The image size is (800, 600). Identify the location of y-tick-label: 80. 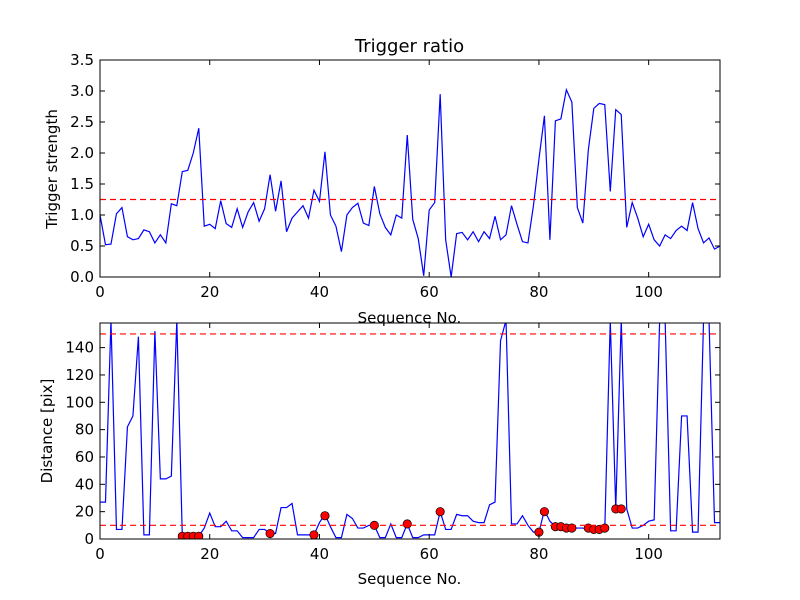
(84, 430).